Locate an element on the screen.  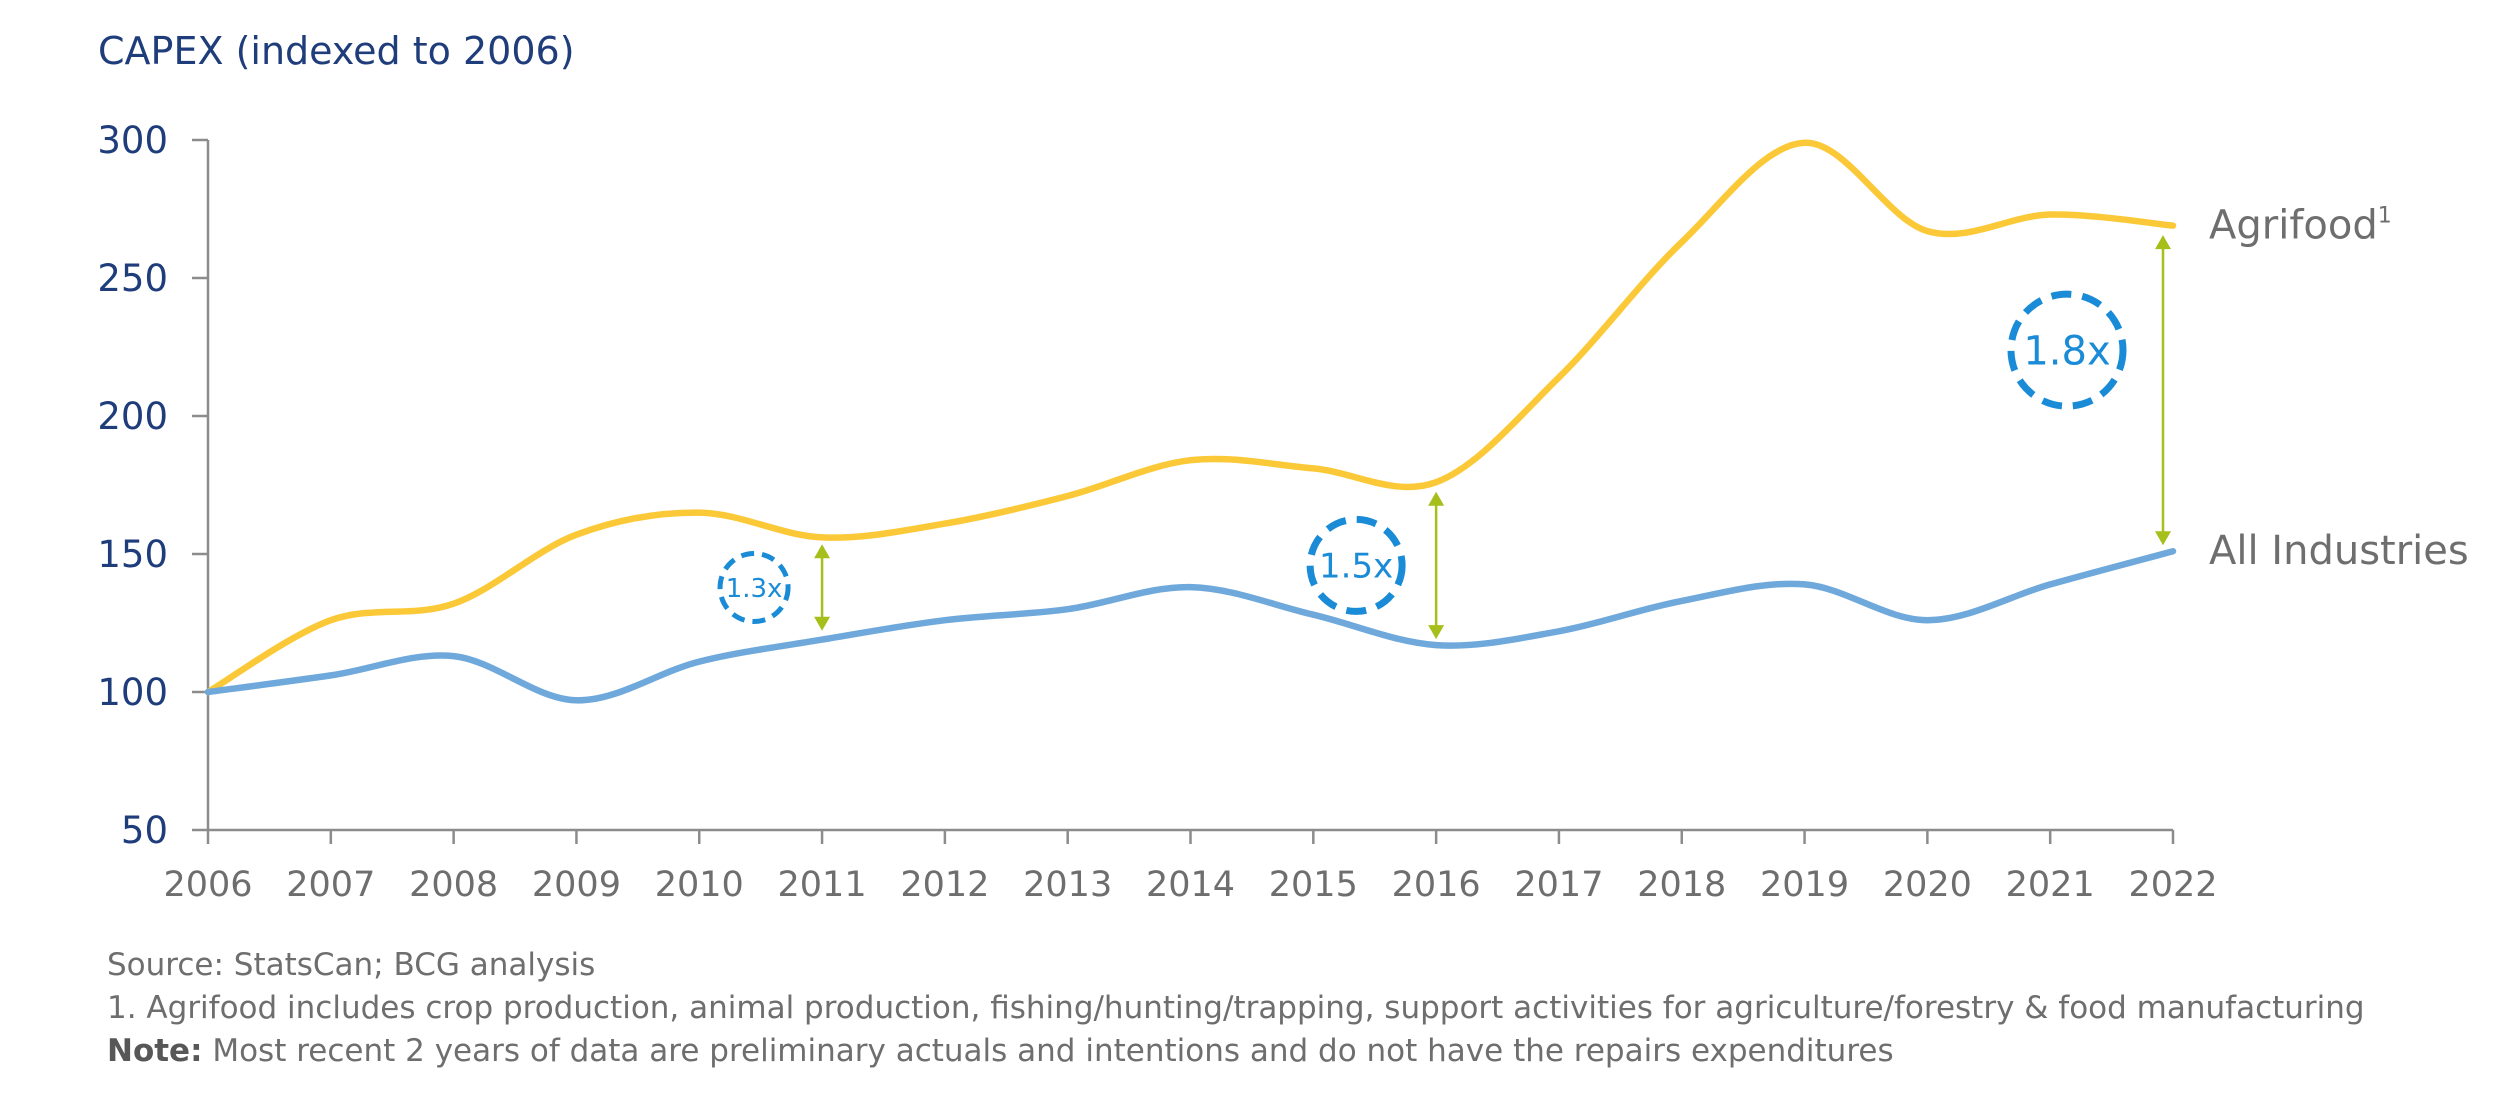
x-tick-label: 2007 is located at coordinates (330, 885).